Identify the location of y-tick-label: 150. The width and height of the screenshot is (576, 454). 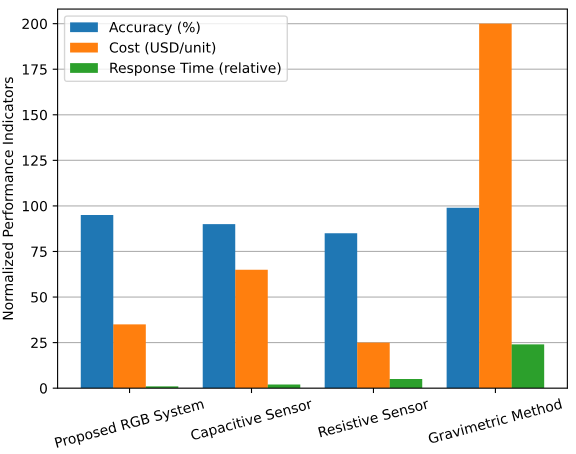
(34, 115).